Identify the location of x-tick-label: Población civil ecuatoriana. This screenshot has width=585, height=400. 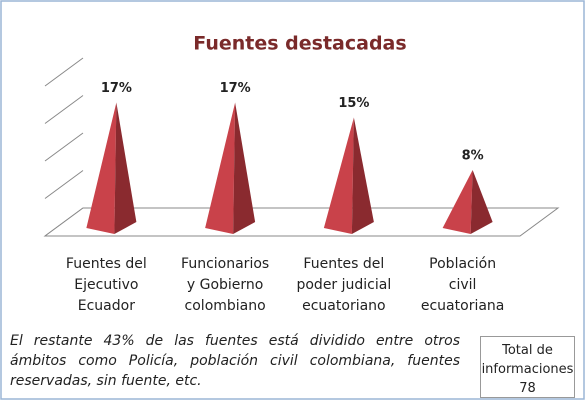
(462, 285).